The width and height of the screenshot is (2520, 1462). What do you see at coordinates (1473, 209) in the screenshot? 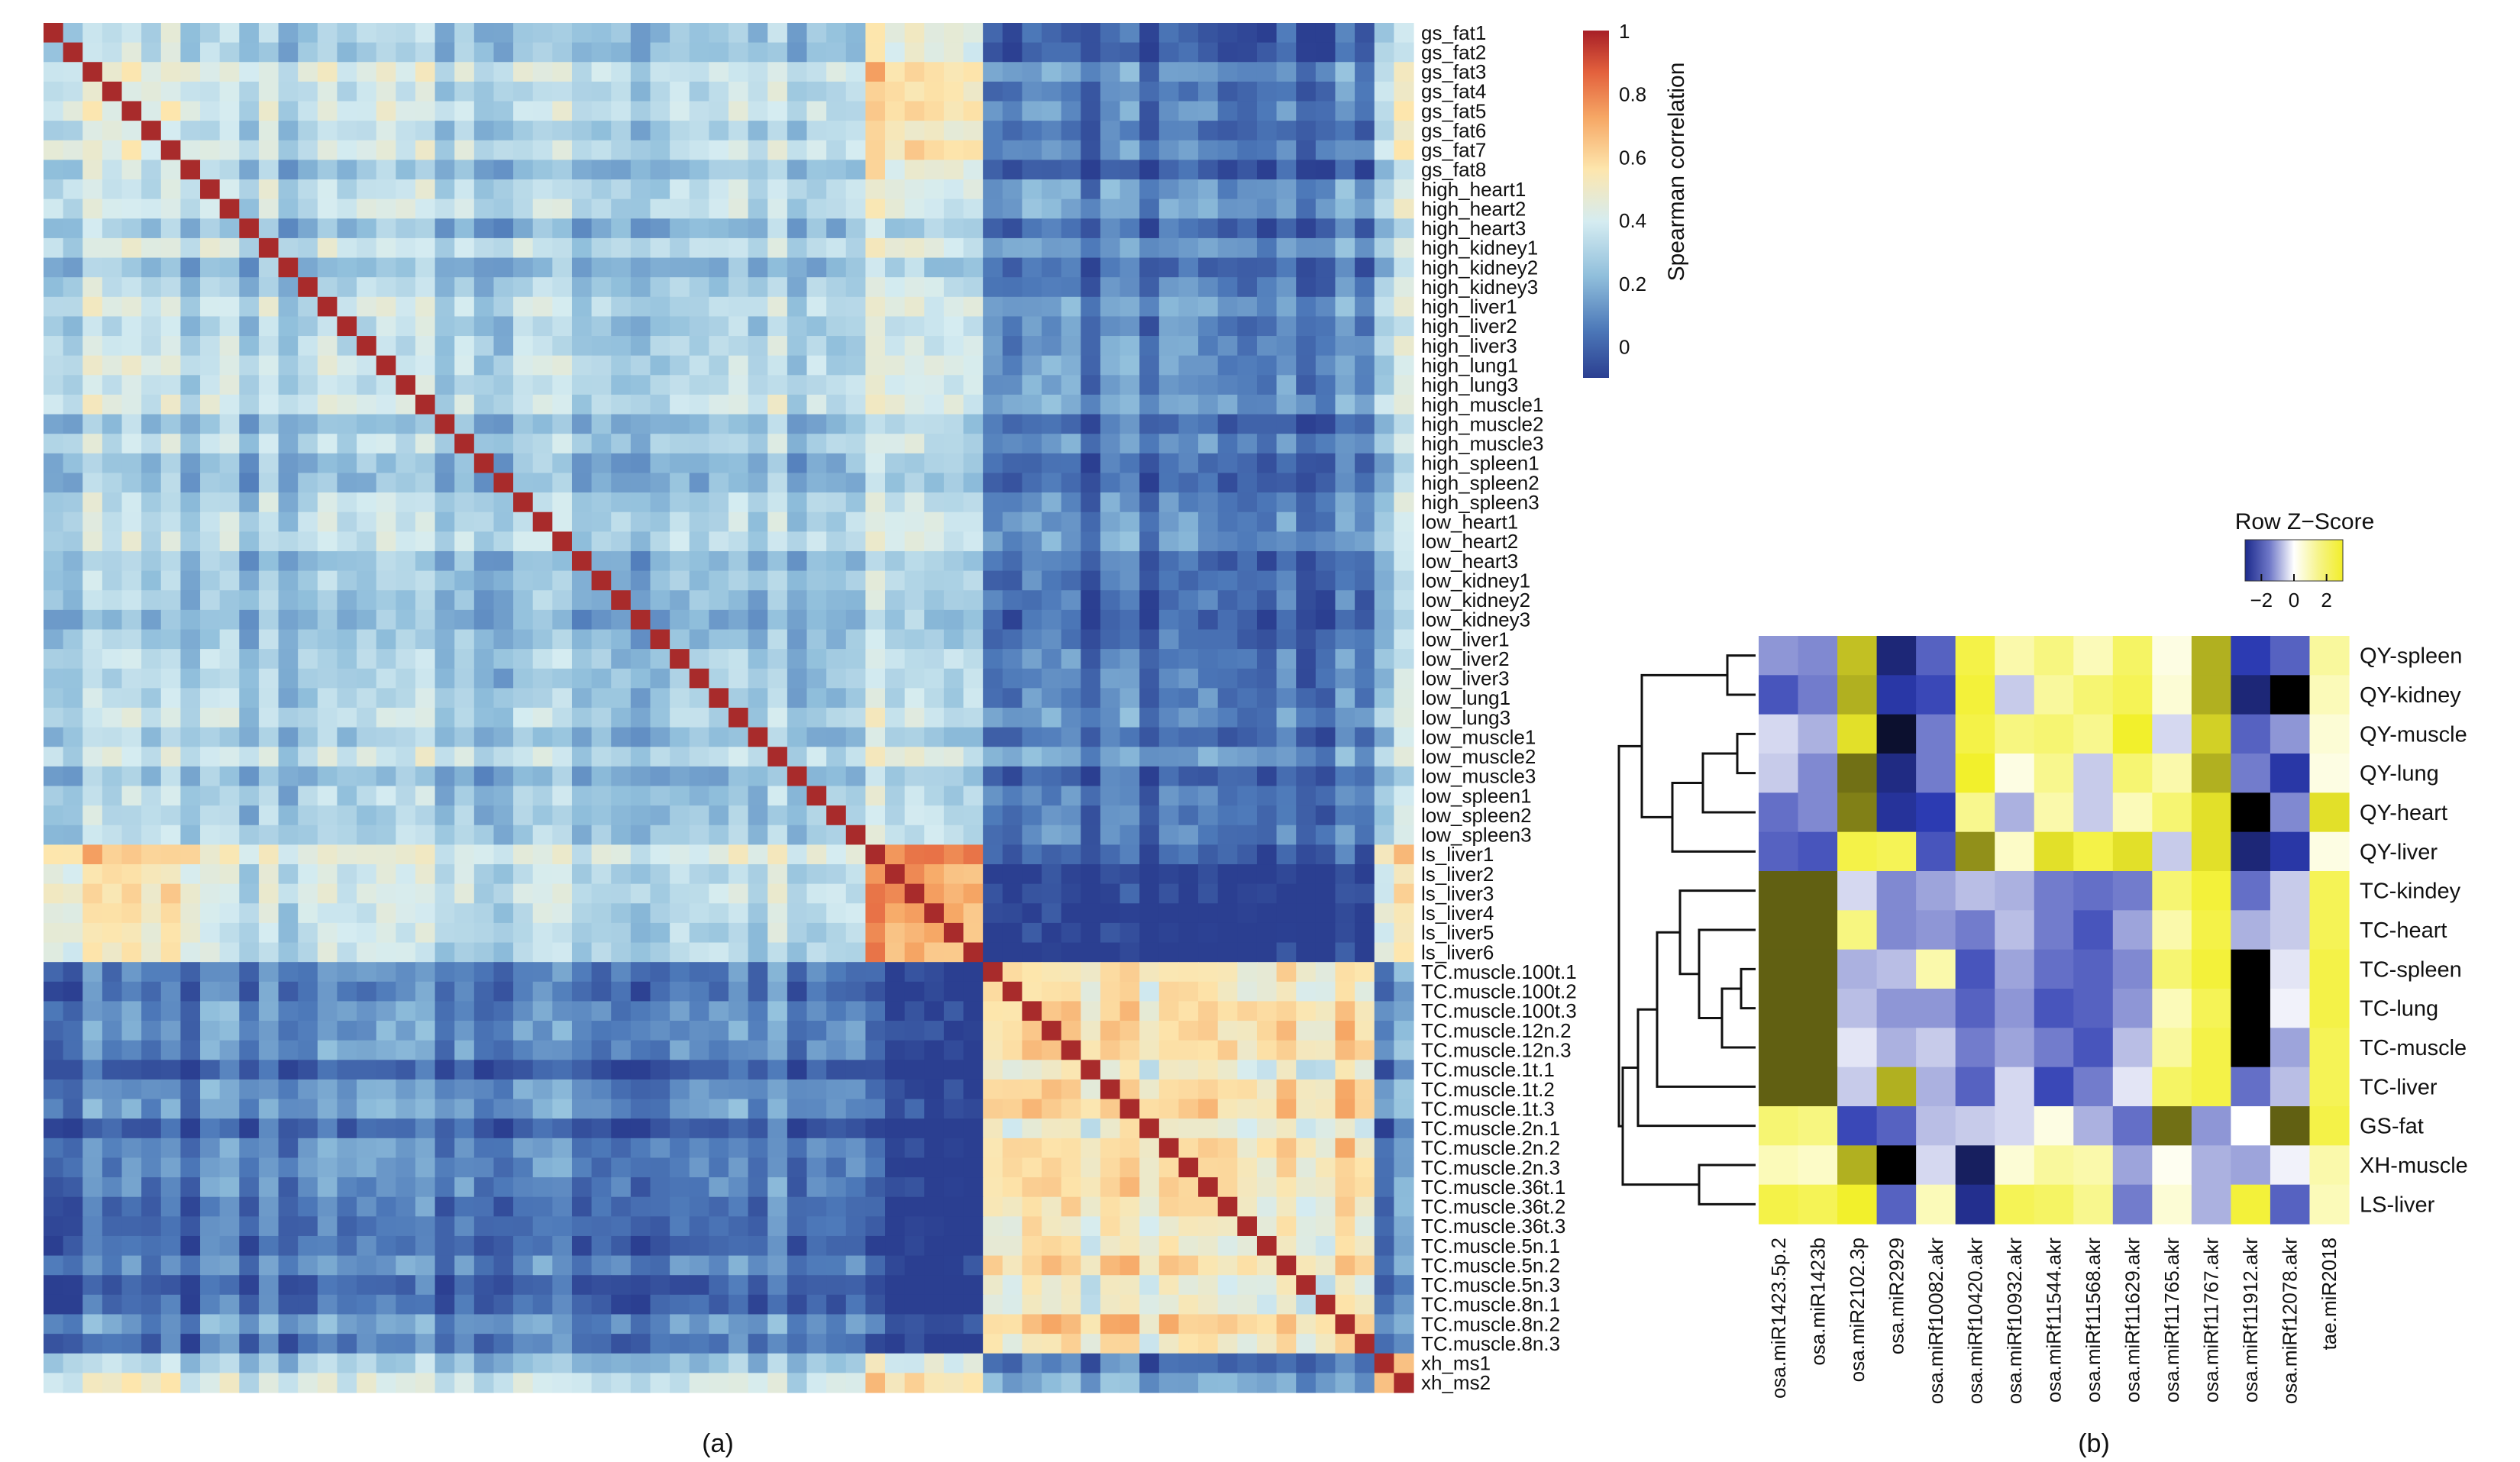
I see `corr-row-label: high_heart2` at bounding box center [1473, 209].